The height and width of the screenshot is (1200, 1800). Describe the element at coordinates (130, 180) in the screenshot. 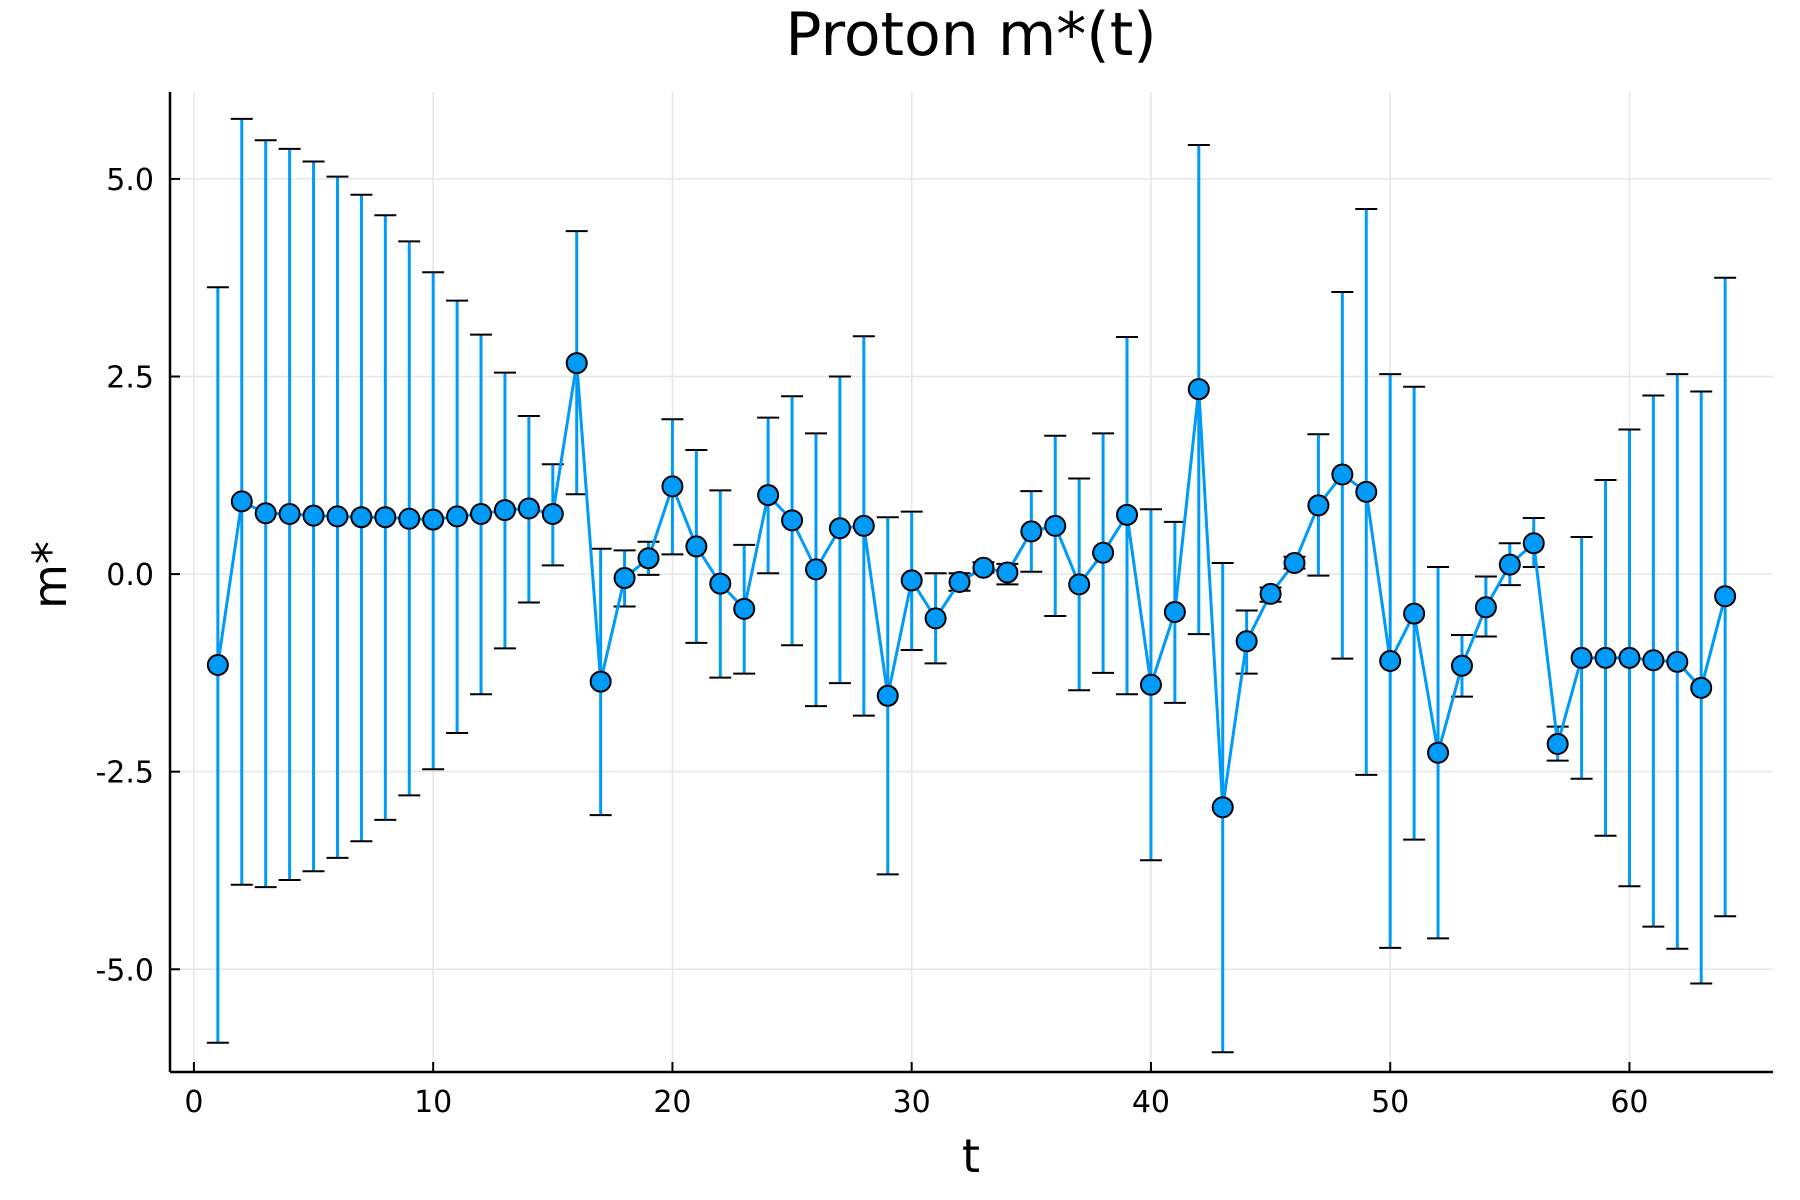

I see `y-tick-label: 5.0` at that location.